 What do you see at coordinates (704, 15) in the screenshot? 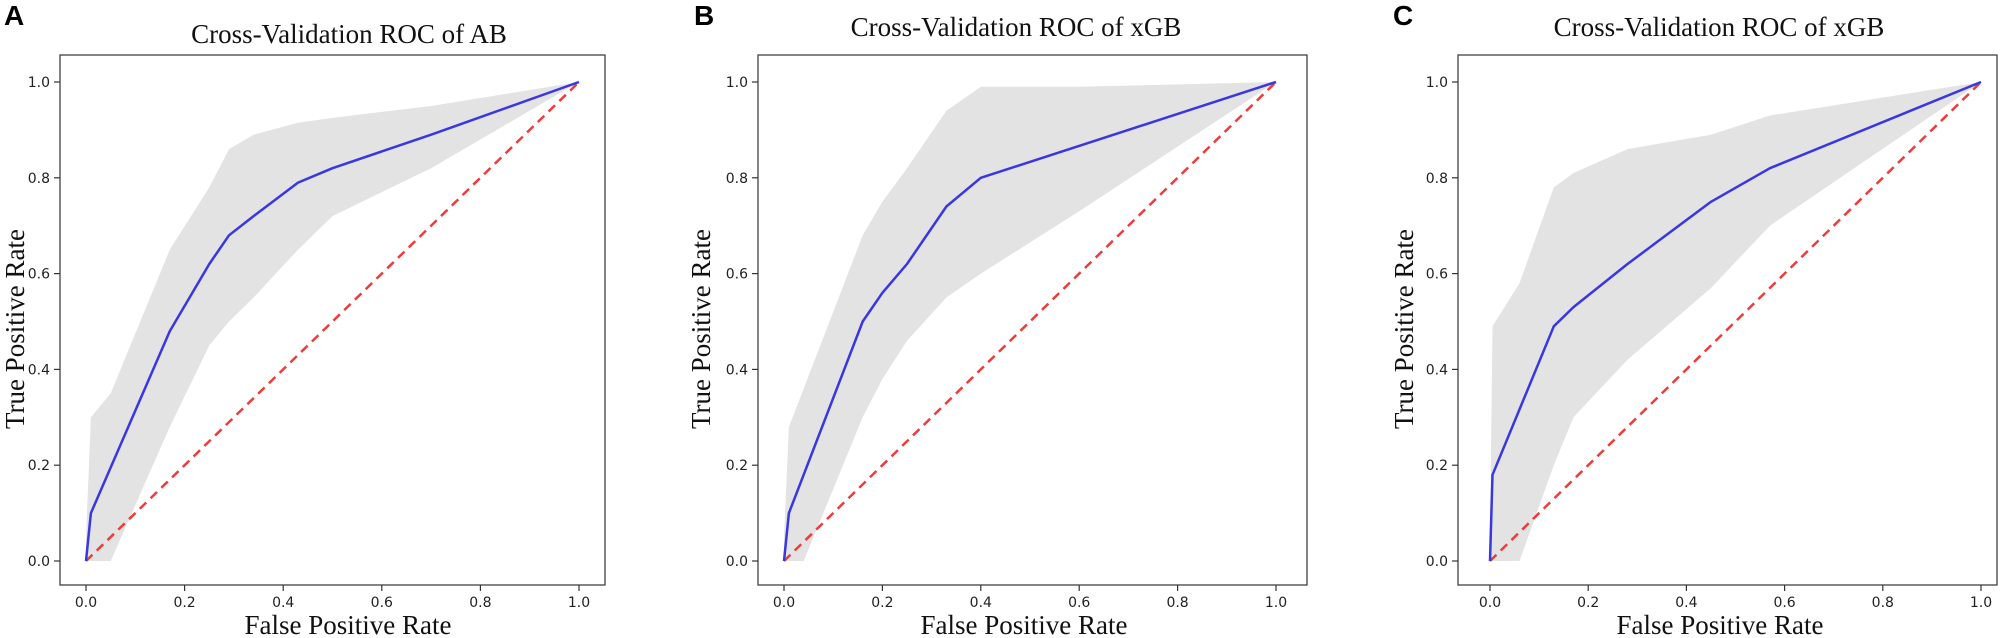
I see `panel-letter-b: B` at bounding box center [704, 15].